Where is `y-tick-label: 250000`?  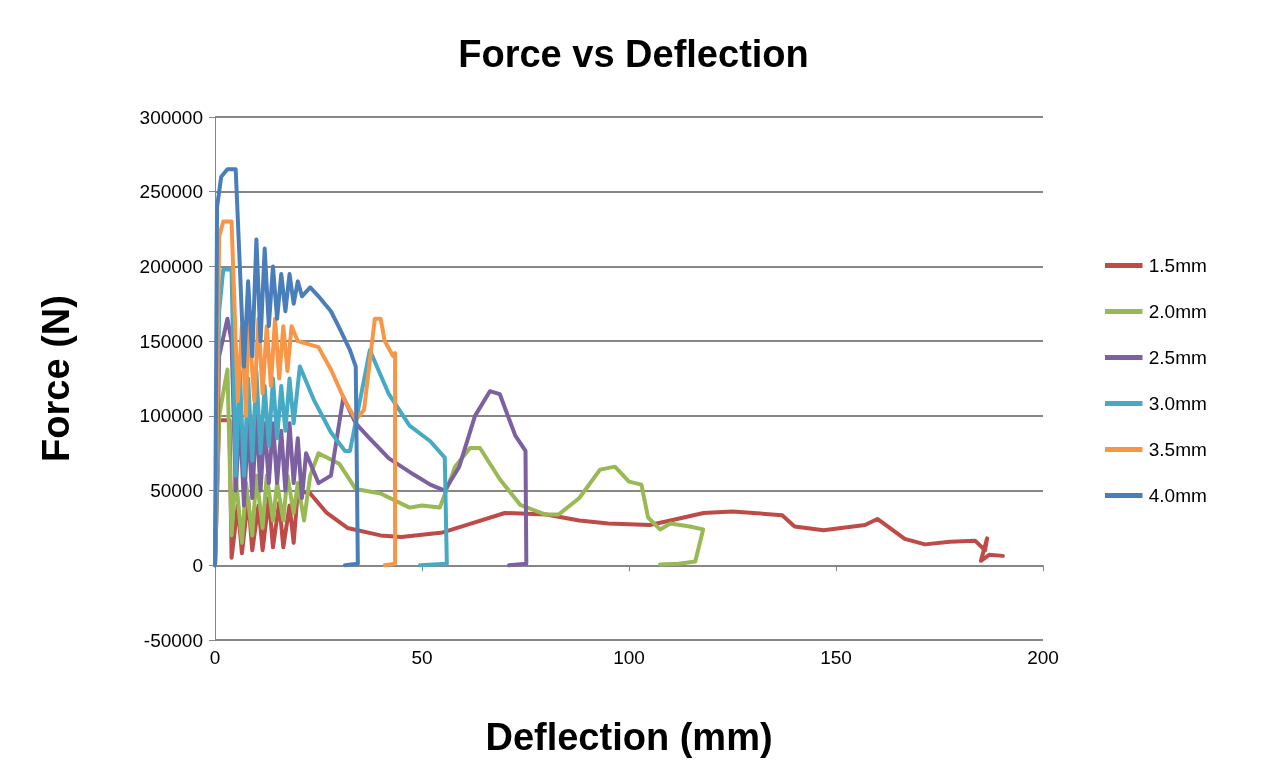
y-tick-label: 250000 is located at coordinates (171, 192).